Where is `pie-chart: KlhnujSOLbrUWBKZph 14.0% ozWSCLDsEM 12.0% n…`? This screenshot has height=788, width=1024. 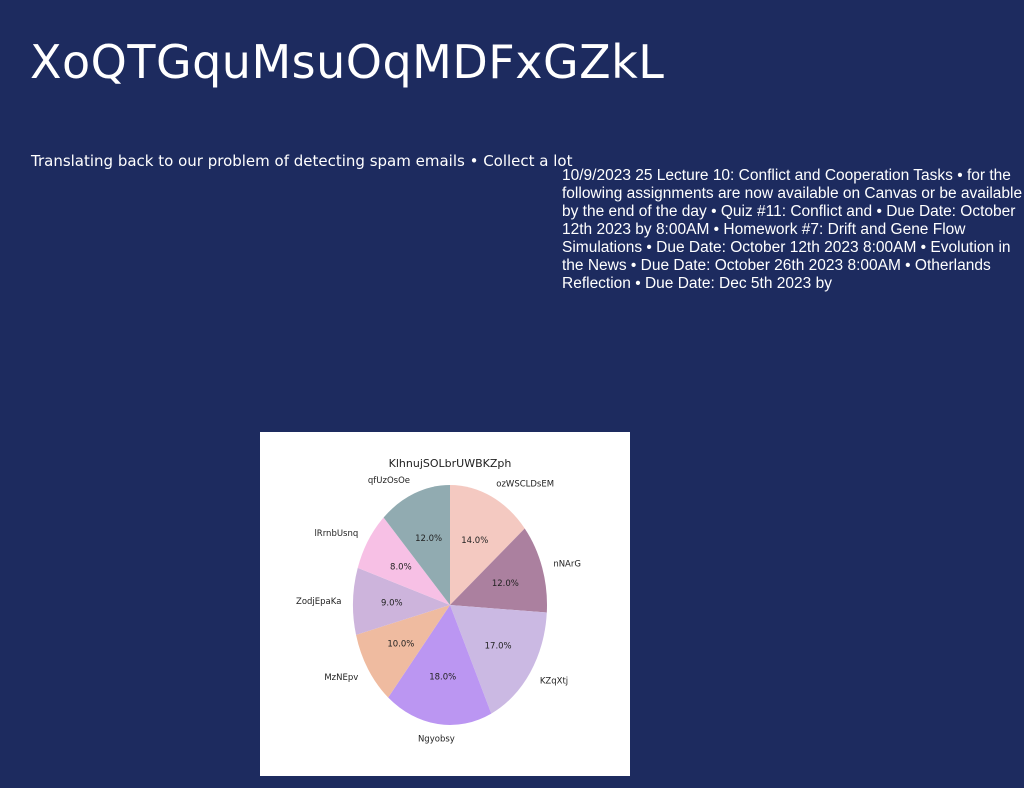 pie-chart: KlhnujSOLbrUWBKZph 14.0% ozWSCLDsEM 12.0% n… is located at coordinates (438, 600).